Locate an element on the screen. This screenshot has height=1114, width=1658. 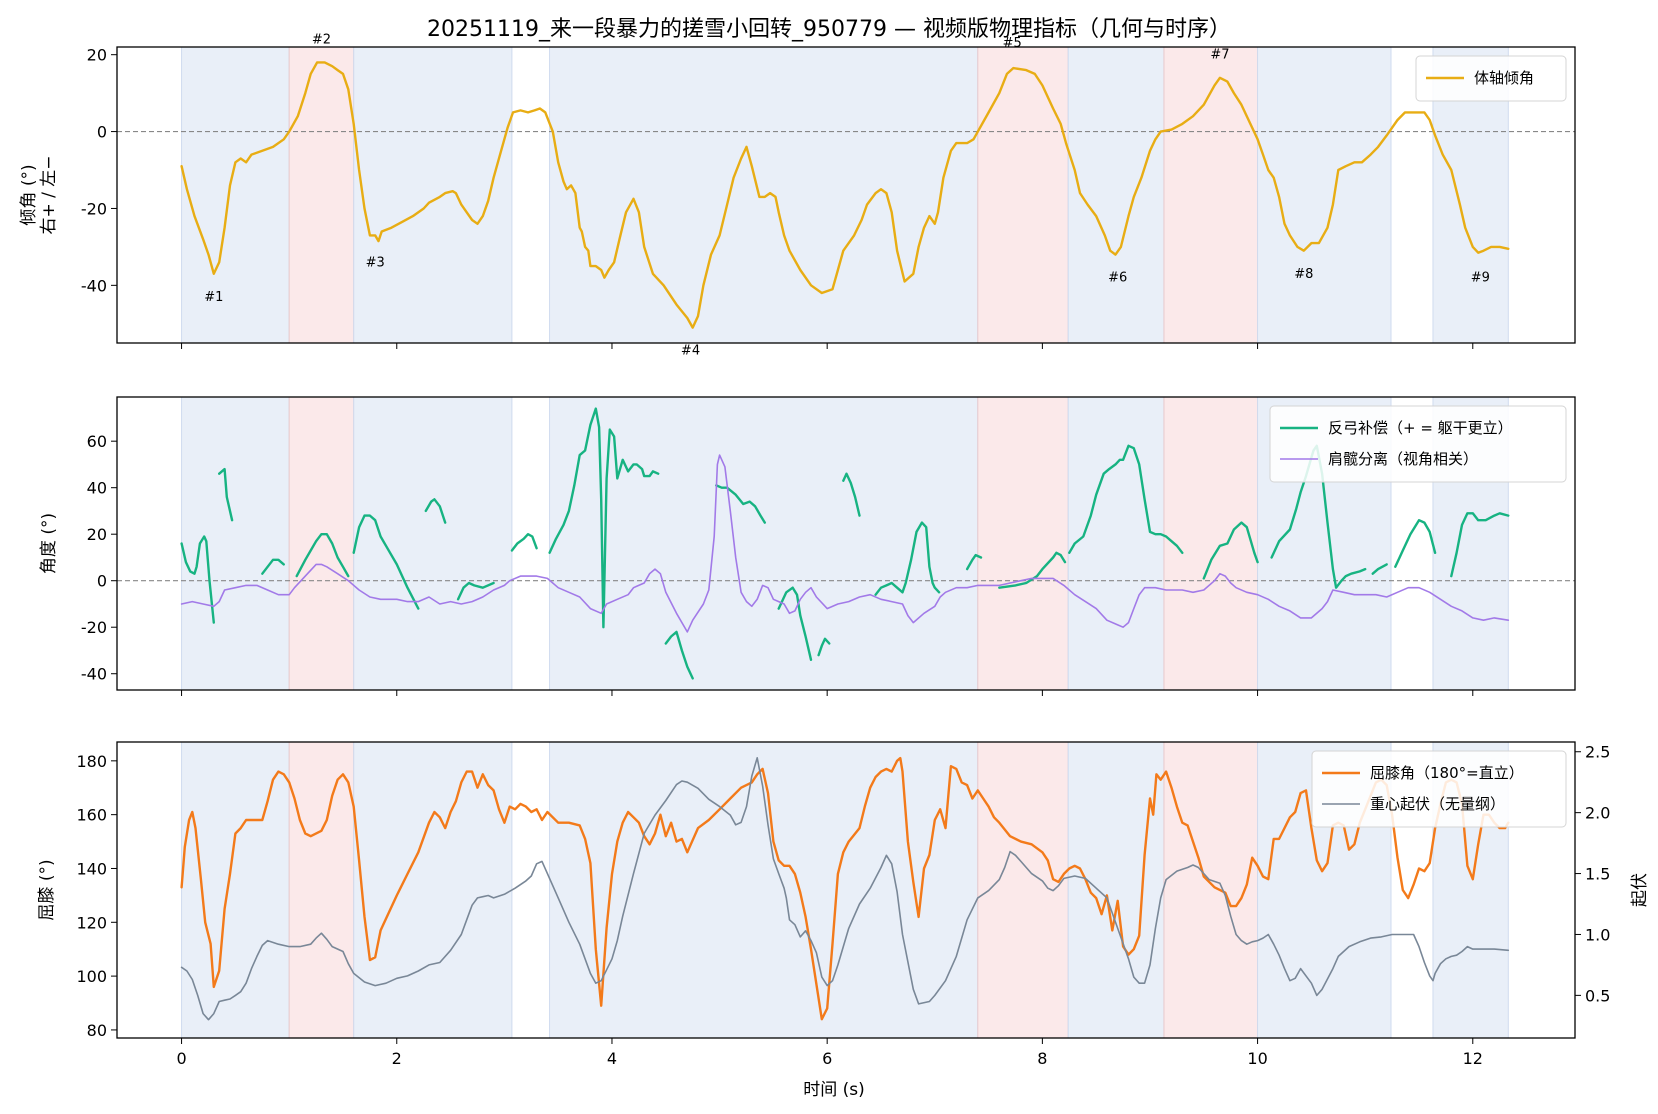
legend-label: 屈膝角（180°=直立） is located at coordinates (1447, 773).